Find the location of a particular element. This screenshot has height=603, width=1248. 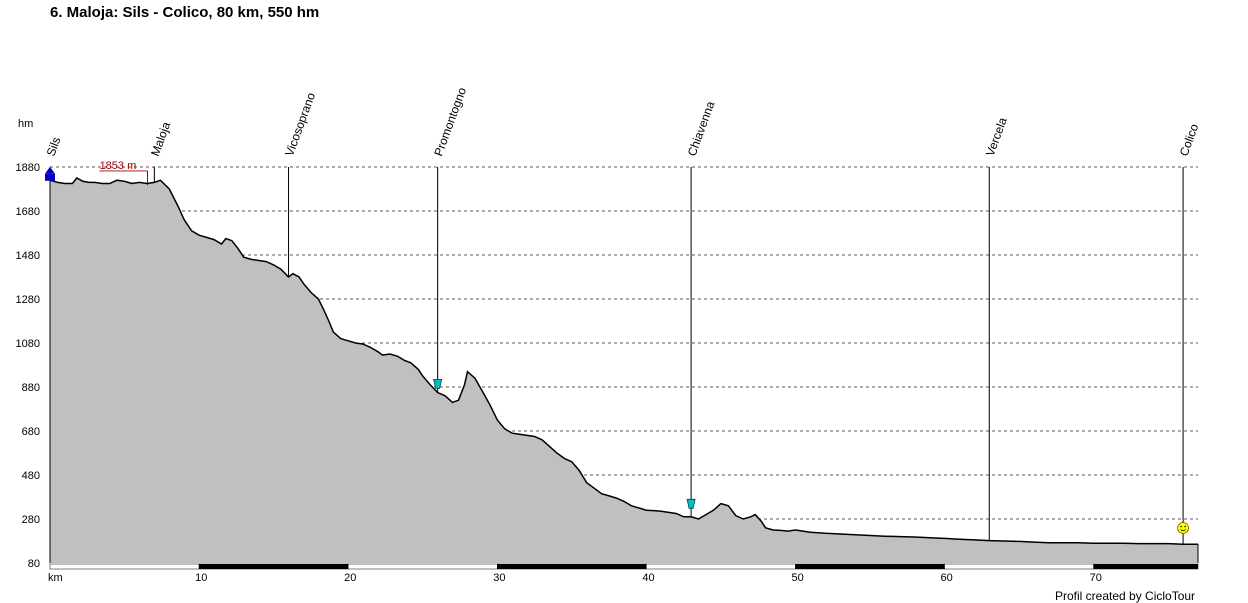

x-tick-label-20: 20 is located at coordinates (350, 578).